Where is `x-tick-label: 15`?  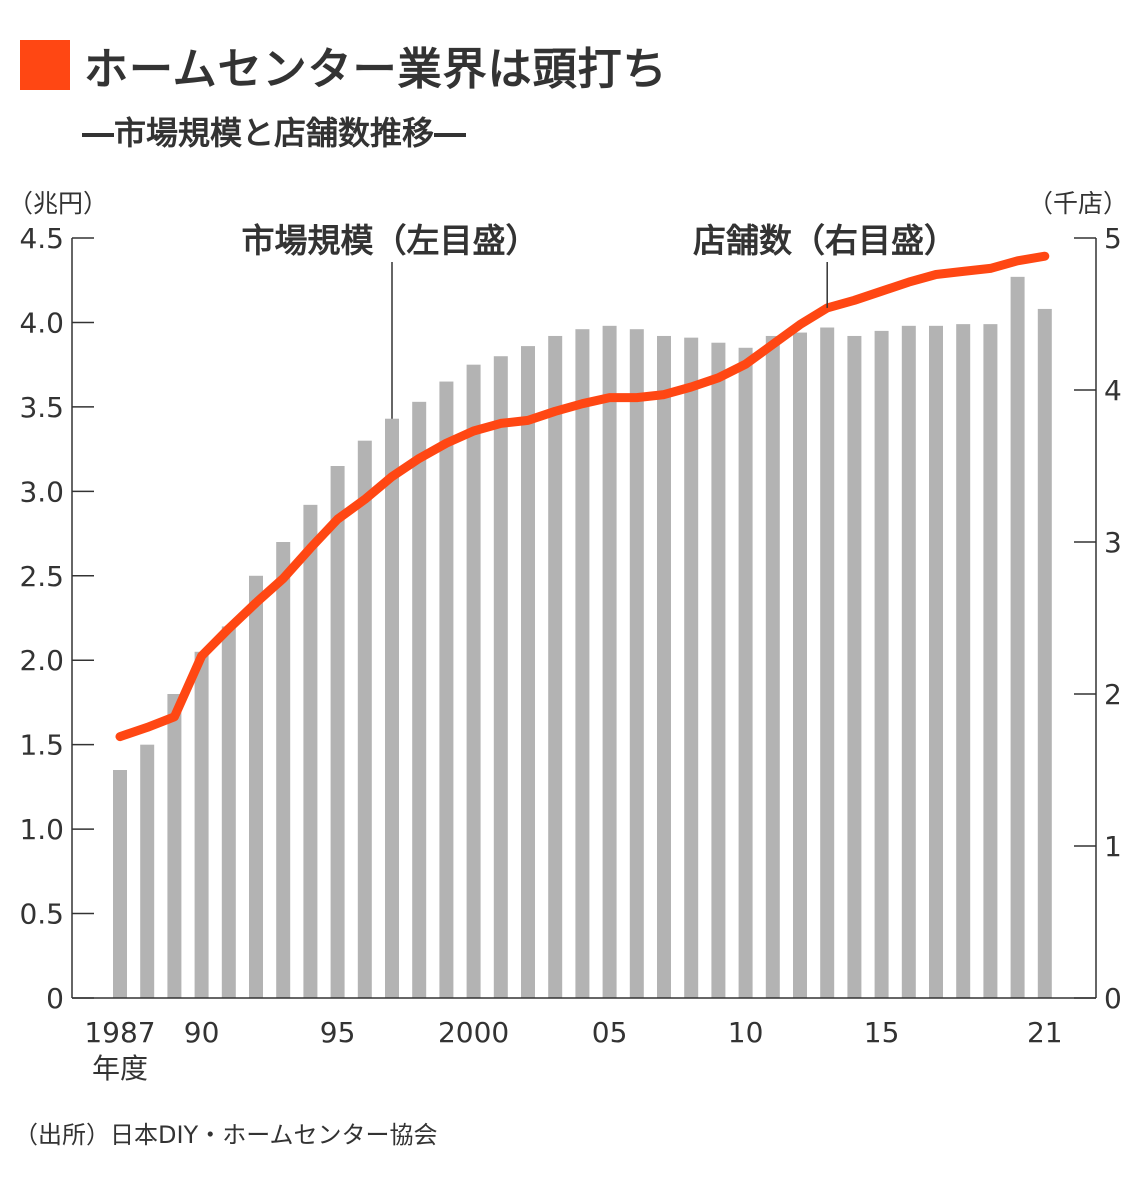 x-tick-label: 15 is located at coordinates (882, 1032).